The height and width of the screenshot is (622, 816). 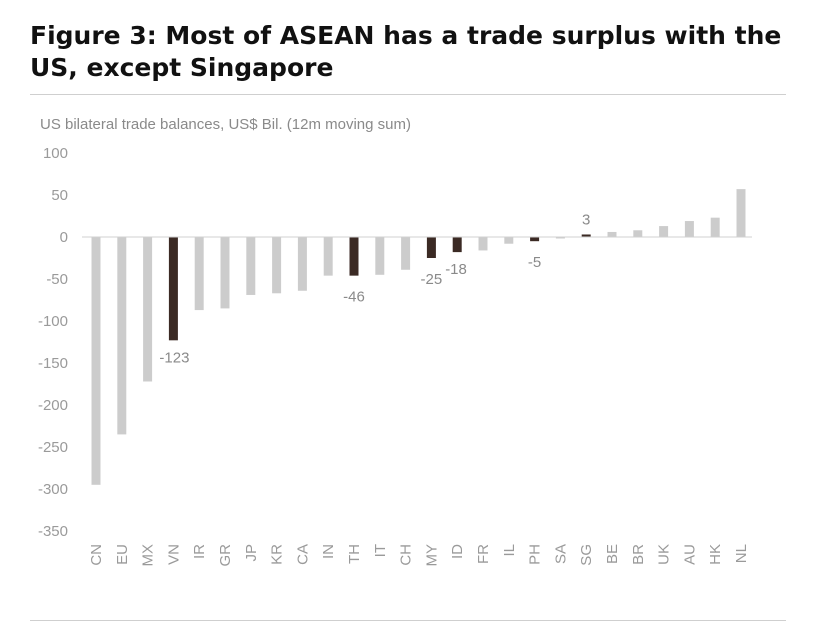 I want to click on bar-in, so click(x=328, y=256).